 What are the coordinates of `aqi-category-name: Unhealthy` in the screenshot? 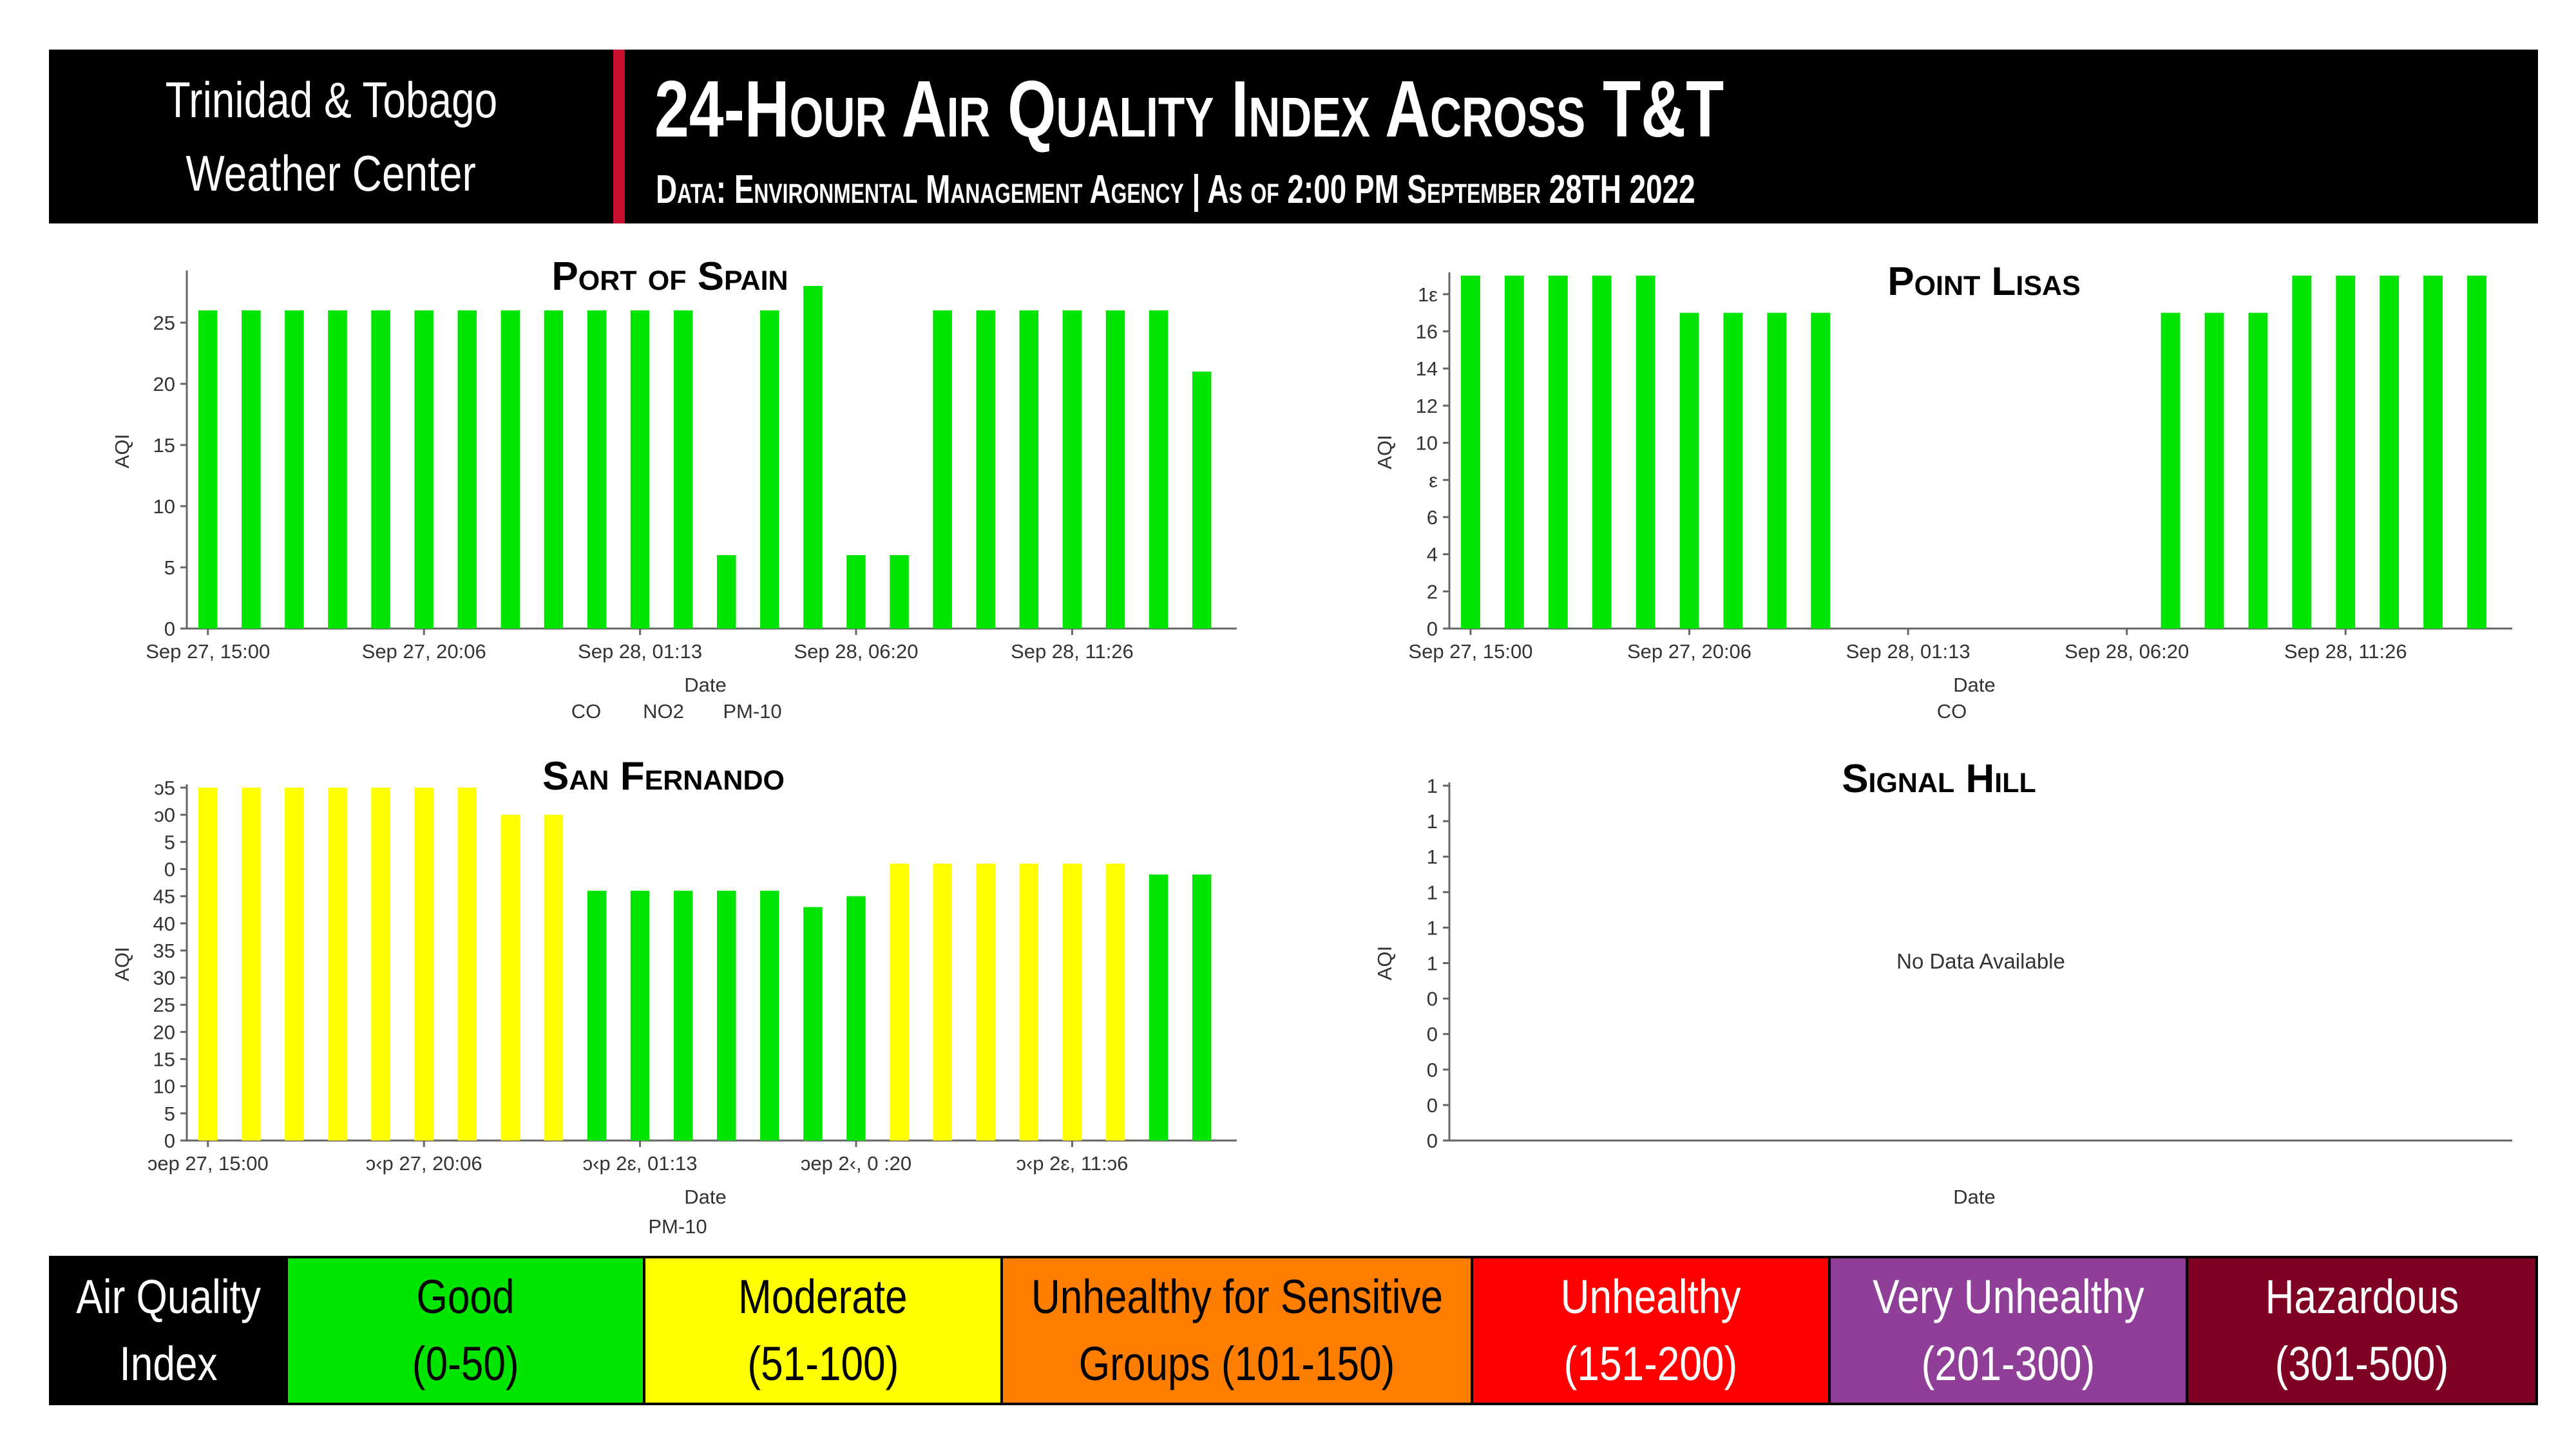 It's located at (1650, 1296).